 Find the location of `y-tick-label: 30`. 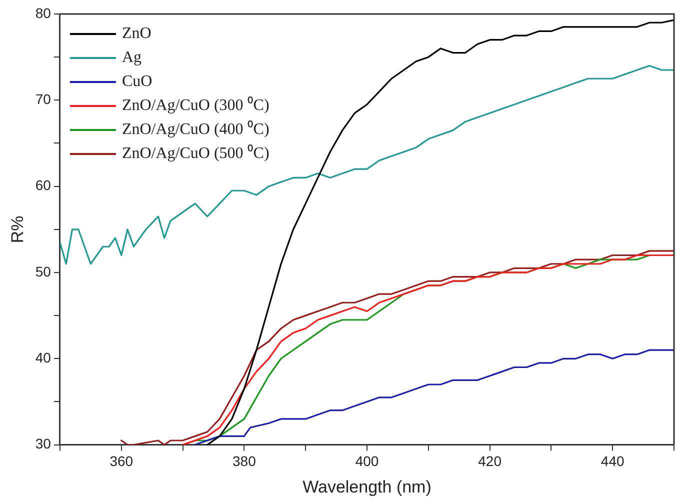

y-tick-label: 30 is located at coordinates (43, 444).